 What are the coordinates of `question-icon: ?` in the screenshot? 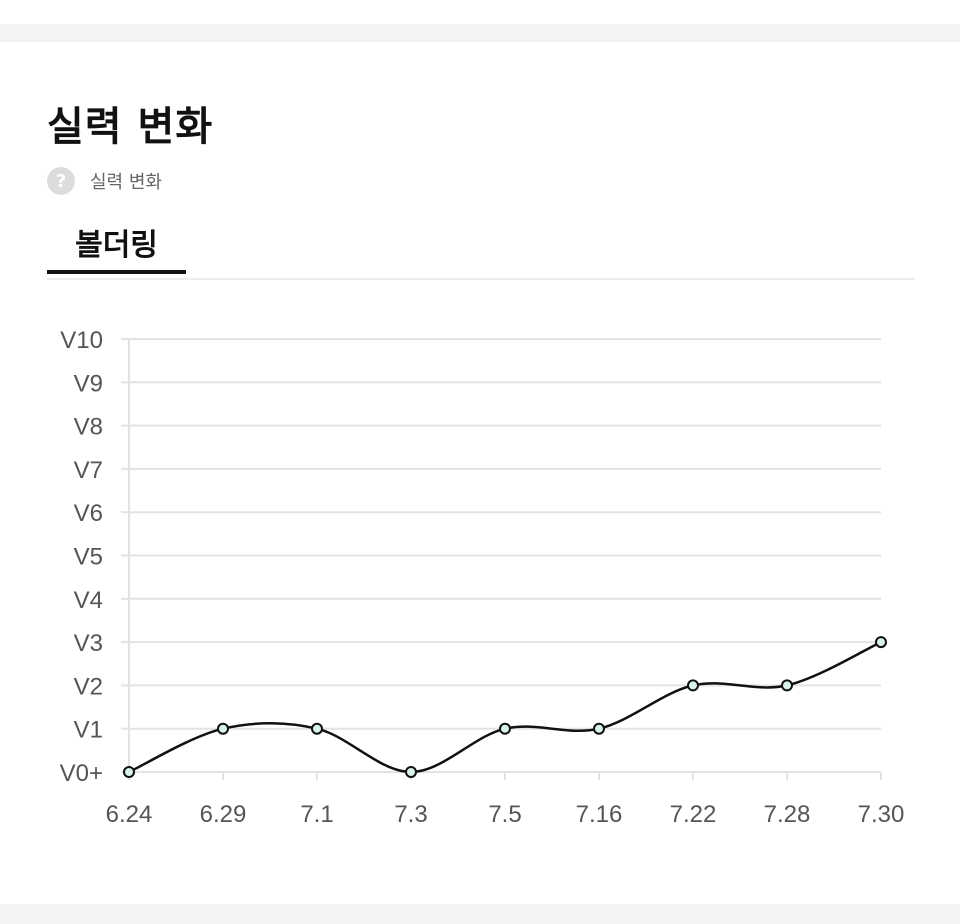 It's located at (61, 181).